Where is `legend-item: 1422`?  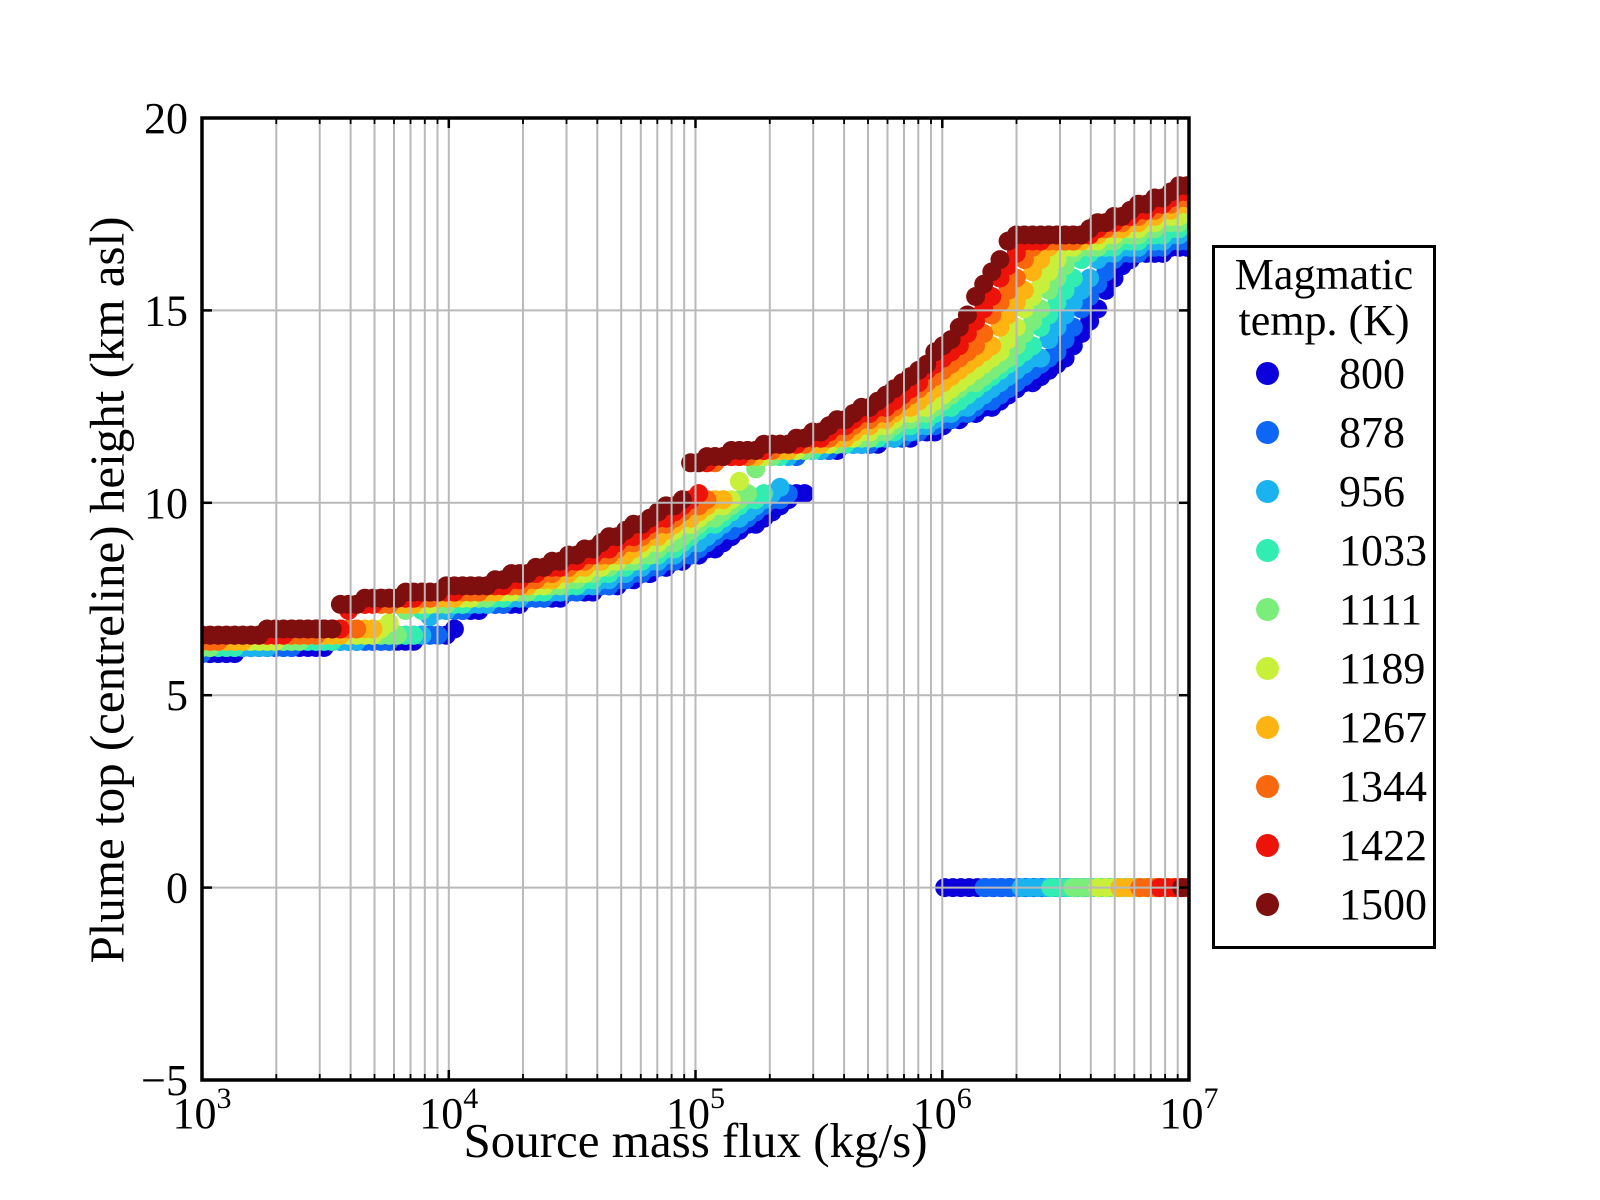 legend-item: 1422 is located at coordinates (1324, 845).